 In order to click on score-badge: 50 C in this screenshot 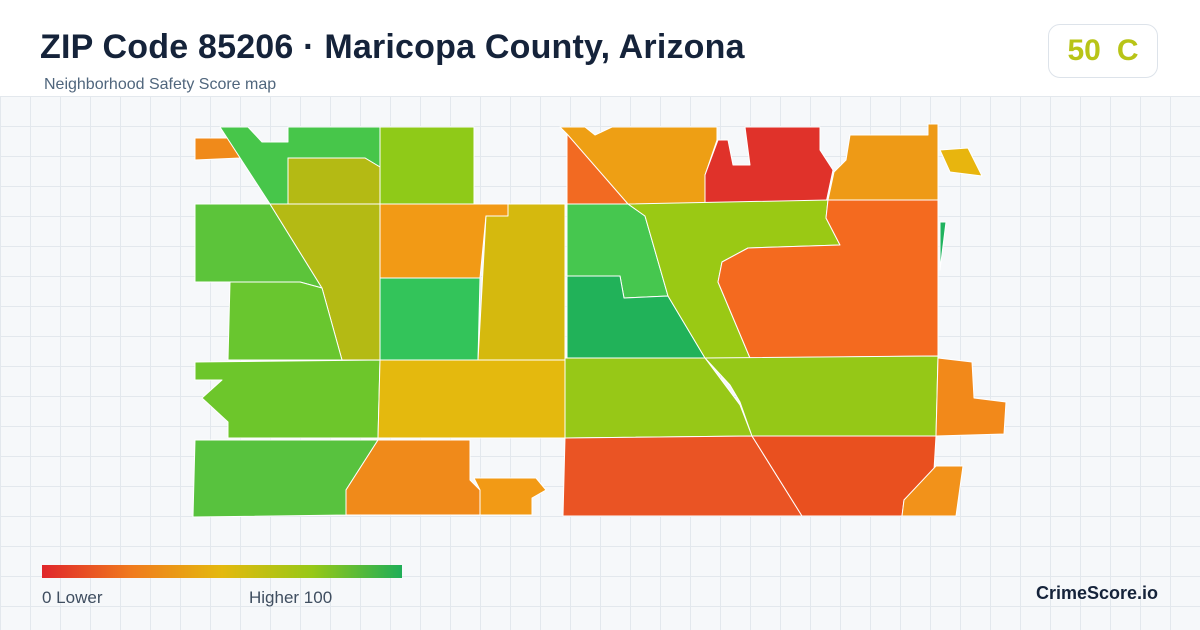, I will do `click(1103, 51)`.